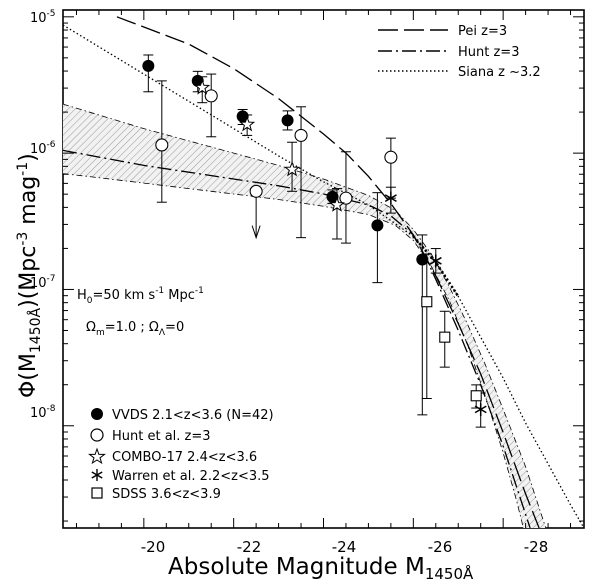 This screenshot has height=586, width=593. What do you see at coordinates (97, 493) in the screenshot?
I see `legend-open-square-marker` at bounding box center [97, 493].